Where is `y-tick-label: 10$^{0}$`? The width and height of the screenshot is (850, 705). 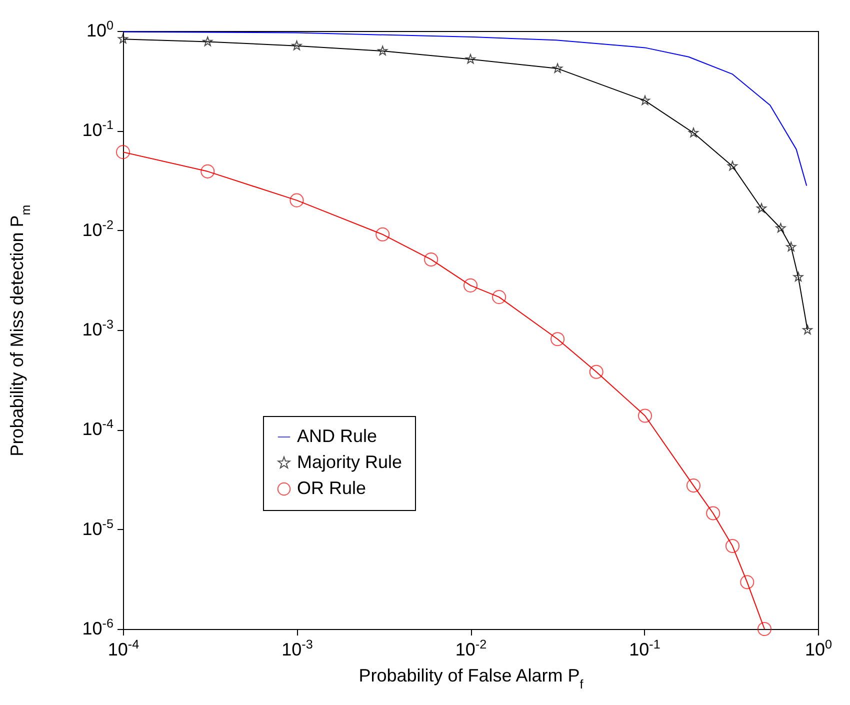 y-tick-label: 10$^{0}$ is located at coordinates (100, 29).